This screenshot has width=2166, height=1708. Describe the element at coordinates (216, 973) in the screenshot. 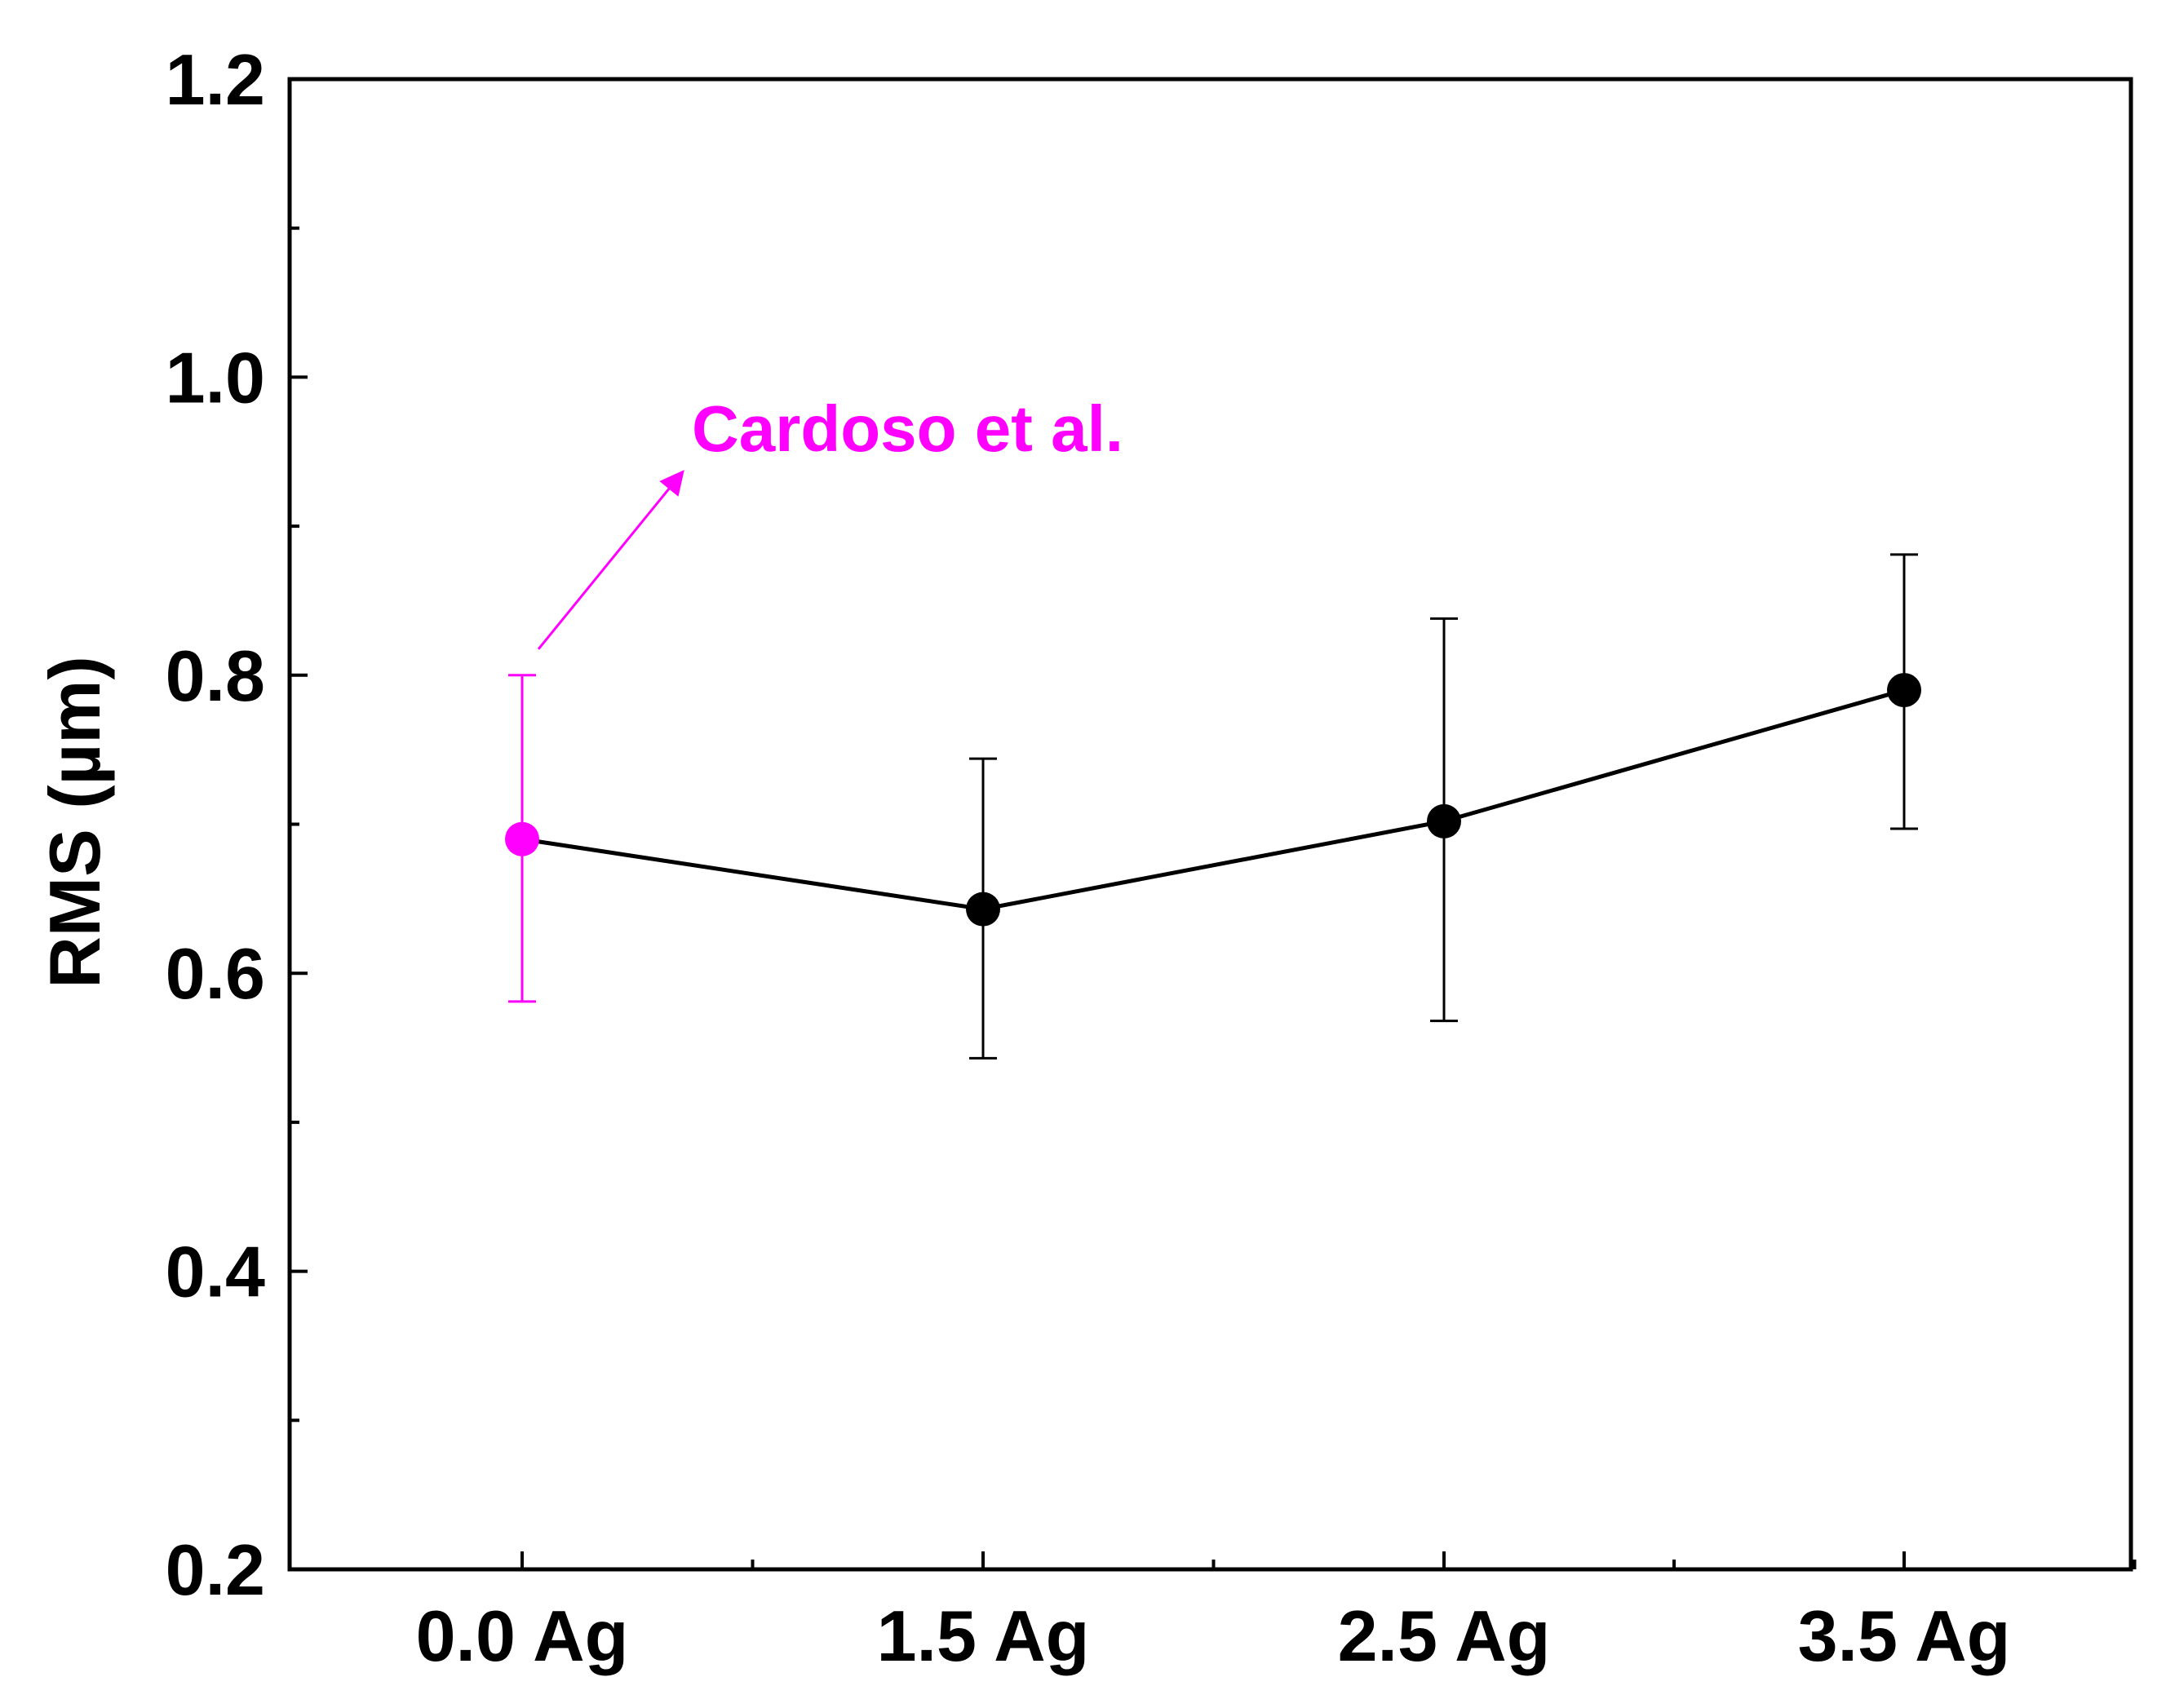

I see `y-tick-label: 0.6` at that location.